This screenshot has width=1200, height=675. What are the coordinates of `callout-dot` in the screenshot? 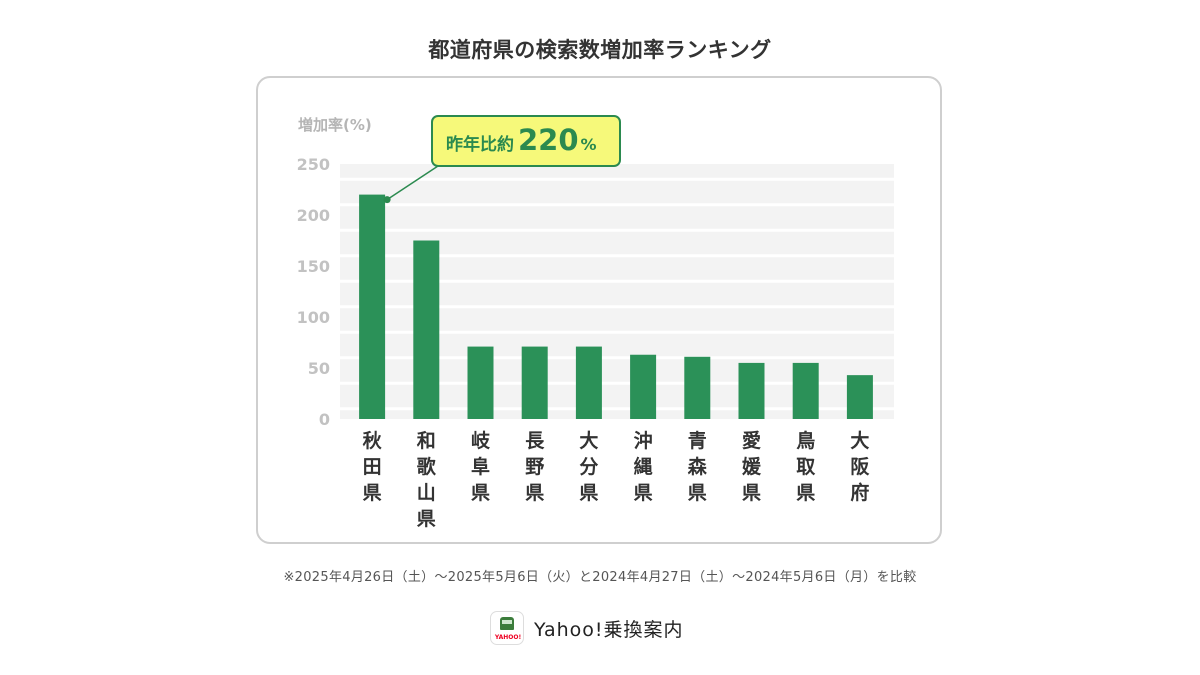 It's located at (387, 200).